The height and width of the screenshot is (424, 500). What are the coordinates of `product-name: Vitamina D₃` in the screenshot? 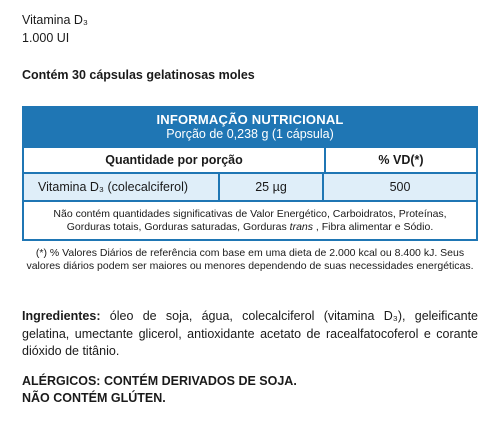 It's located at (55, 20).